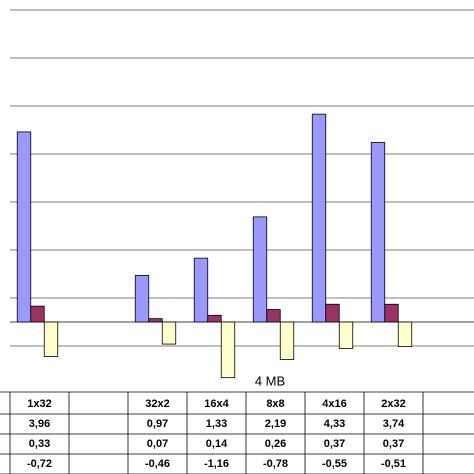  I want to click on x-group-label: 4 MB, so click(270, 380).